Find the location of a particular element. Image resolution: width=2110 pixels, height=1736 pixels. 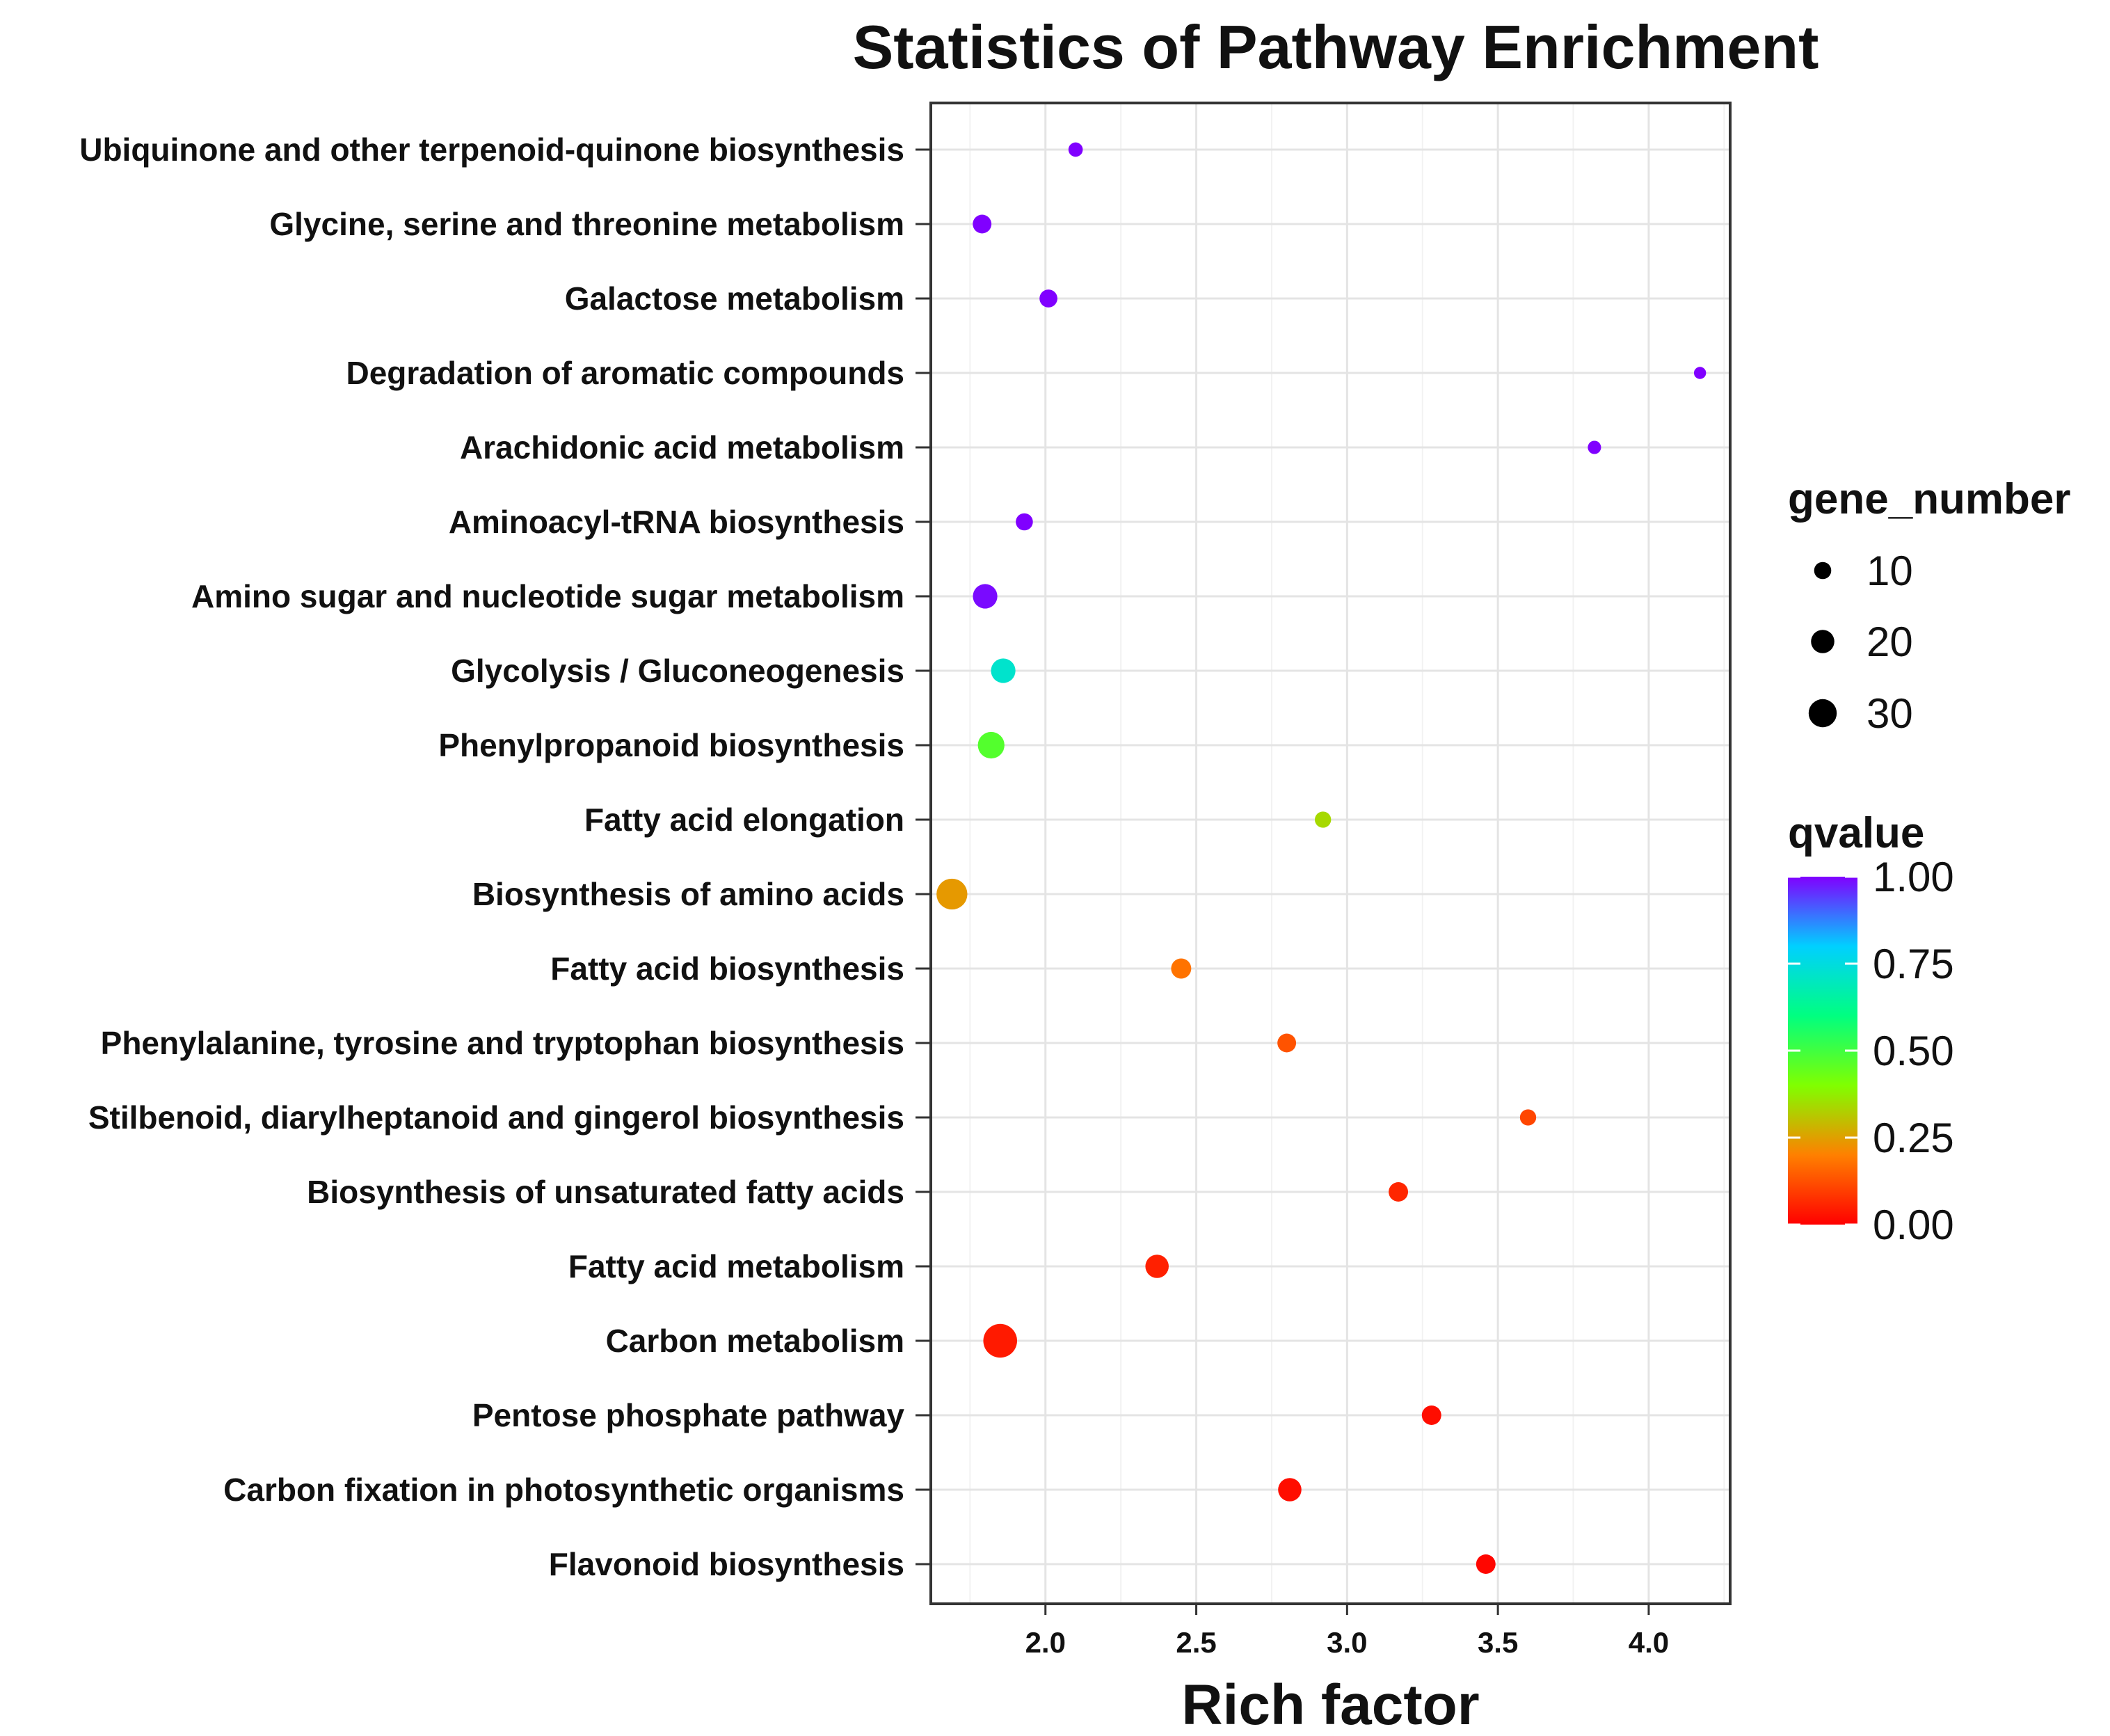

color-tick-label: 1.00 is located at coordinates (1913, 877).